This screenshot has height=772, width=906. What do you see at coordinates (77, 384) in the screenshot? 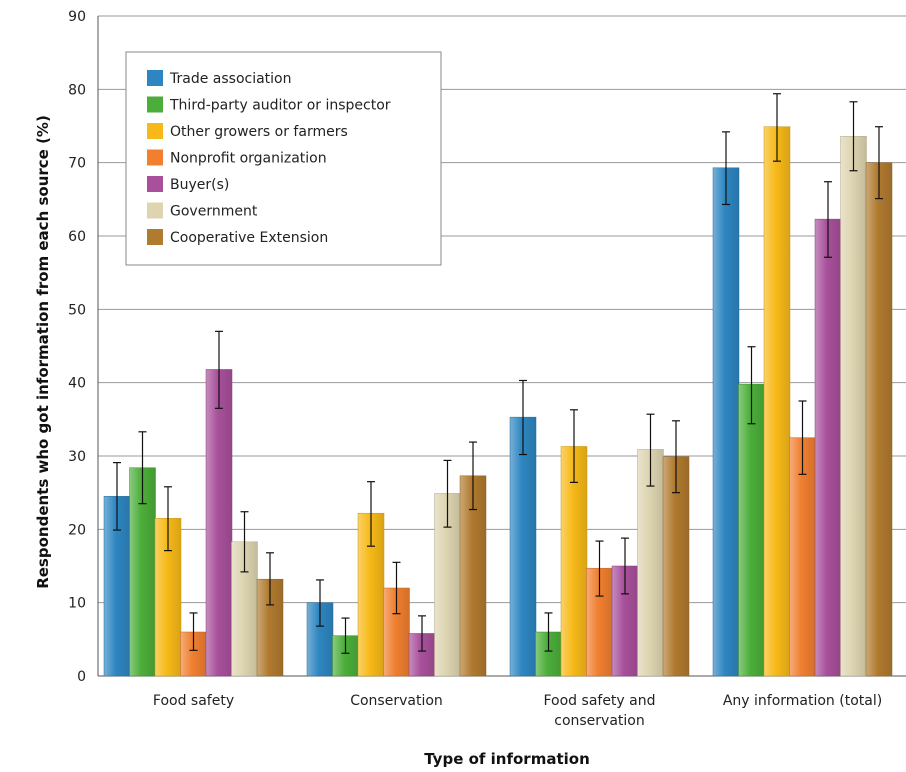
I see `y-tick-label: 40` at bounding box center [77, 384].